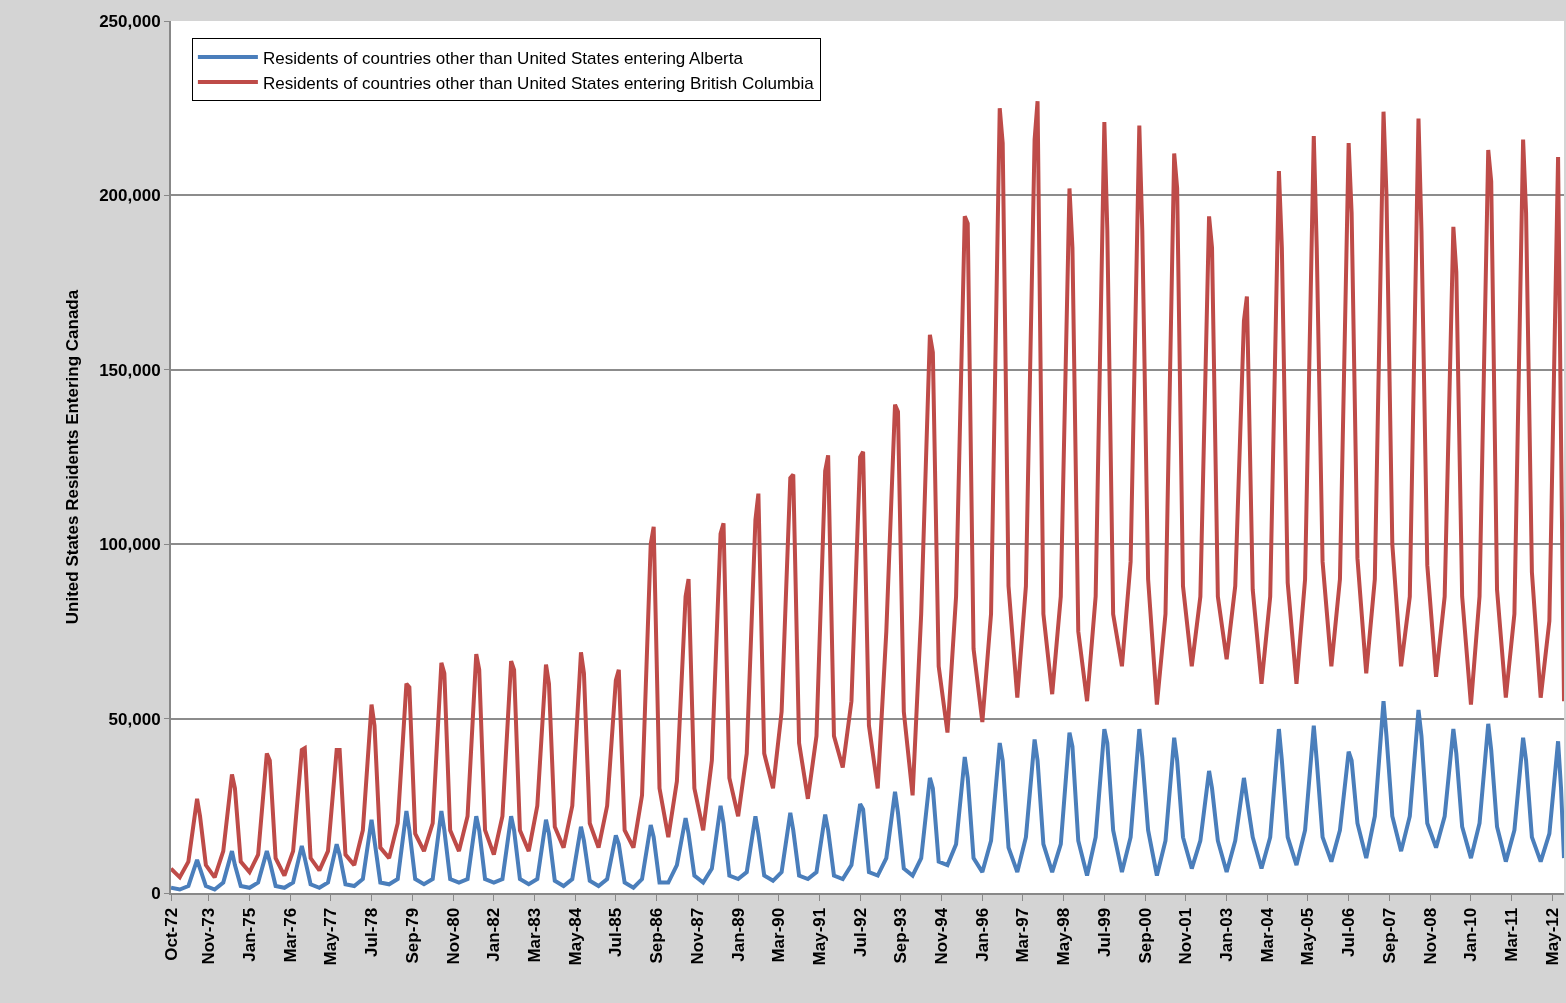 This screenshot has width=1566, height=1003. I want to click on x-tick-label: Jan-89, so click(738, 934).